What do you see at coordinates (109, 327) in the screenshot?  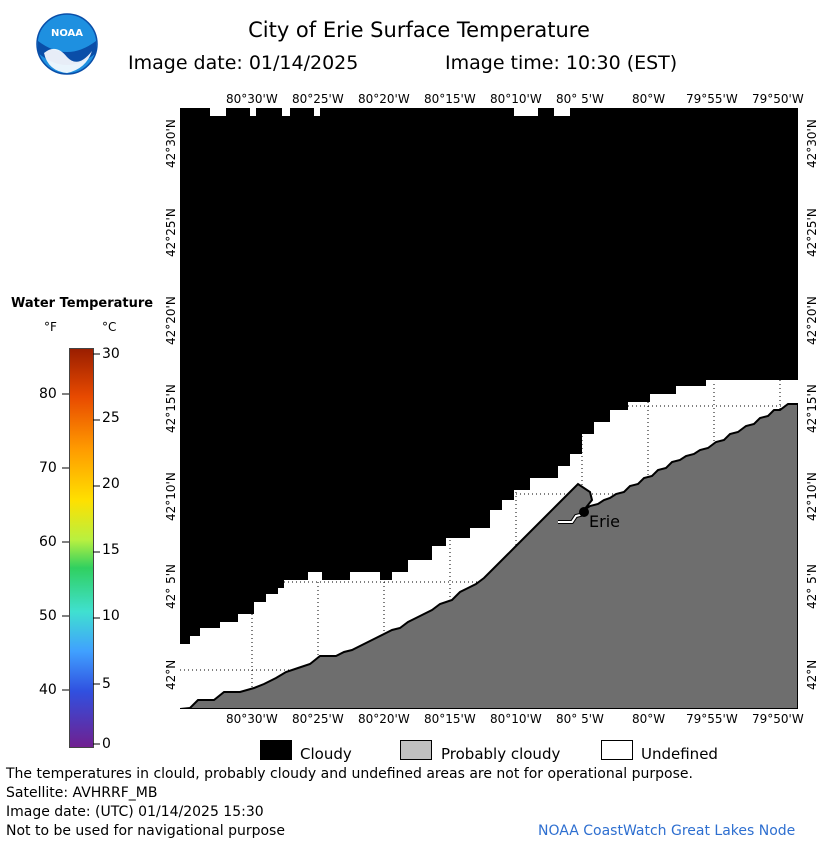 I see `colorbar-unit-c: °C` at bounding box center [109, 327].